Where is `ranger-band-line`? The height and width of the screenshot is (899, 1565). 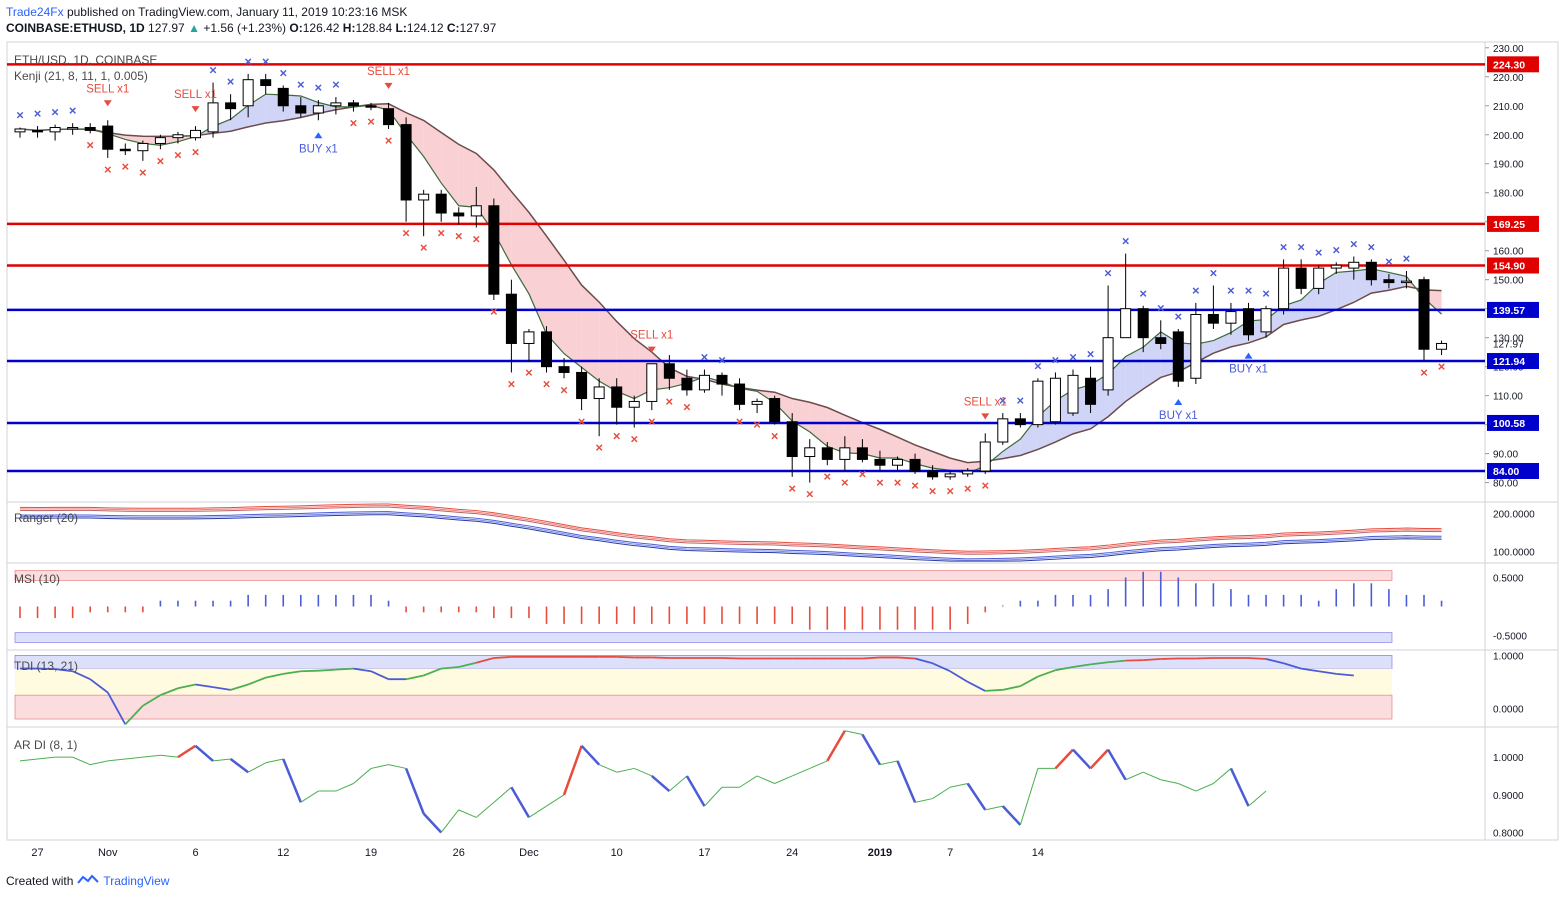 ranger-band-line is located at coordinates (730, 536).